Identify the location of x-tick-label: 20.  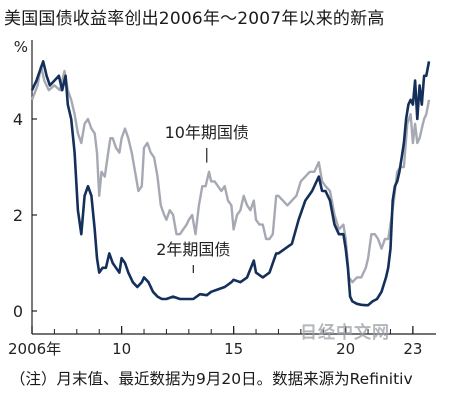
(345, 349).